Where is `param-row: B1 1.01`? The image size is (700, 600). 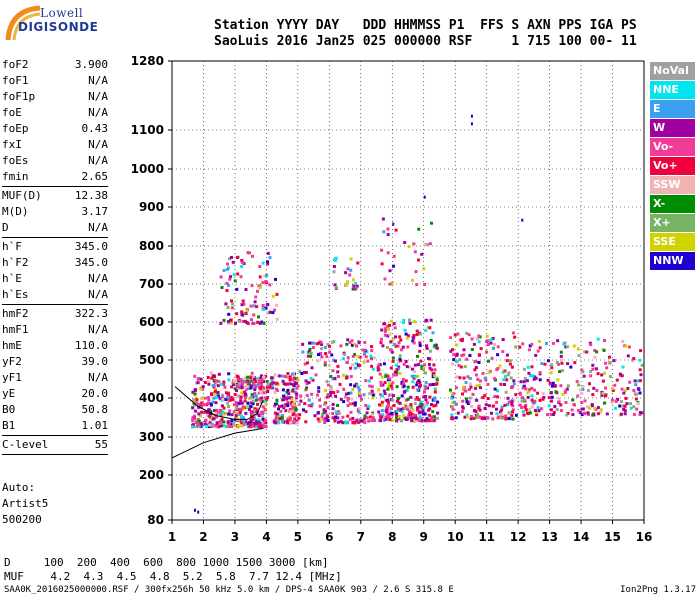
param-row: B1 1.01 is located at coordinates (55, 426).